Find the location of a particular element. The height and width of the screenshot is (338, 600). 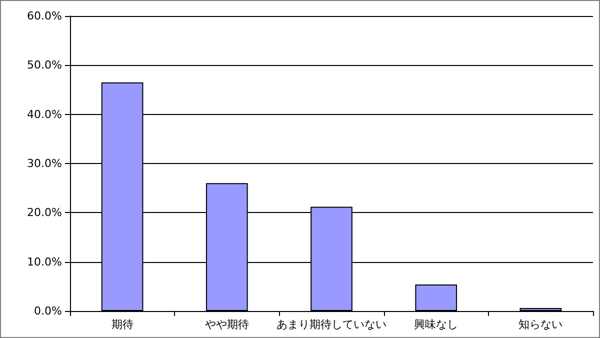

x-tick-label: やや期待 is located at coordinates (226, 324).